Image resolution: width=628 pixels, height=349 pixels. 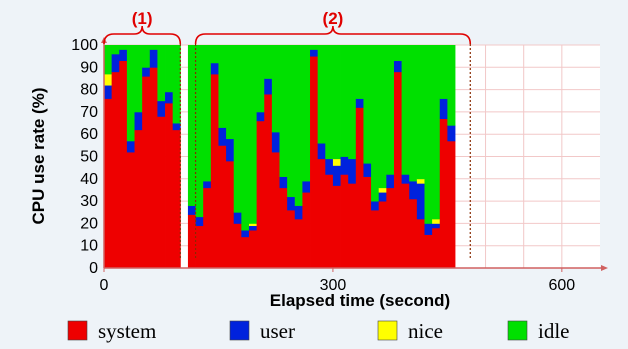 I want to click on annotation-brace, so click(x=142, y=35).